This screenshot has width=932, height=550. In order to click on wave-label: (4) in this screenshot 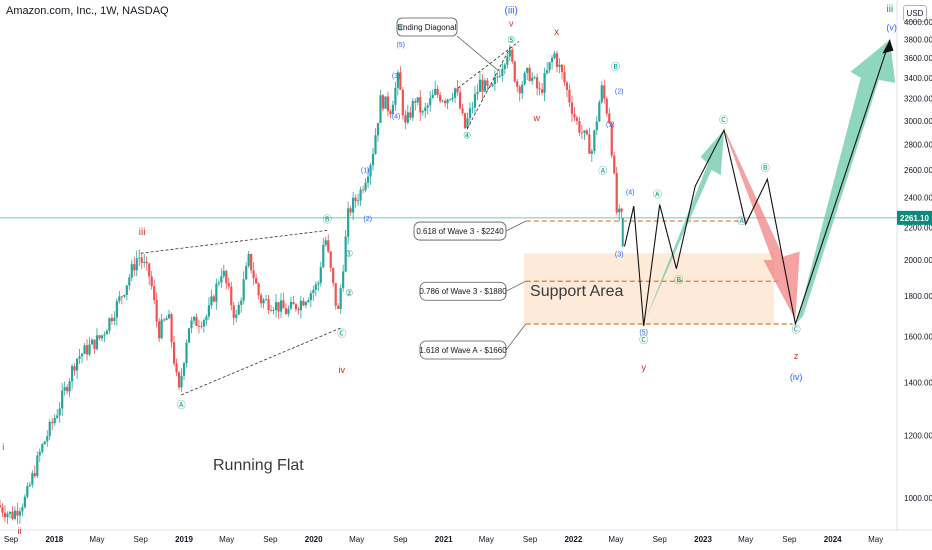, I will do `click(630, 193)`.